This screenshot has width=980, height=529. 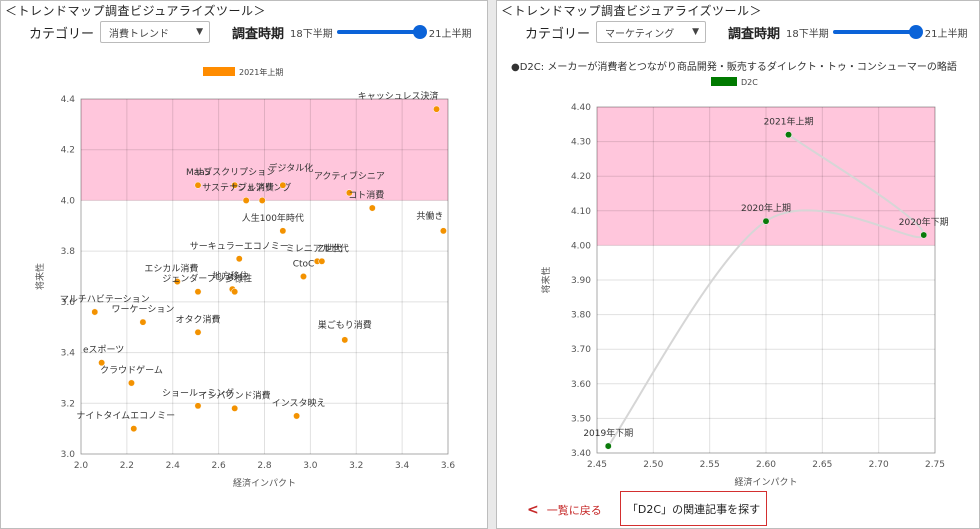 I want to click on back-to-list-label: 一覧に戻る, so click(x=574, y=510).